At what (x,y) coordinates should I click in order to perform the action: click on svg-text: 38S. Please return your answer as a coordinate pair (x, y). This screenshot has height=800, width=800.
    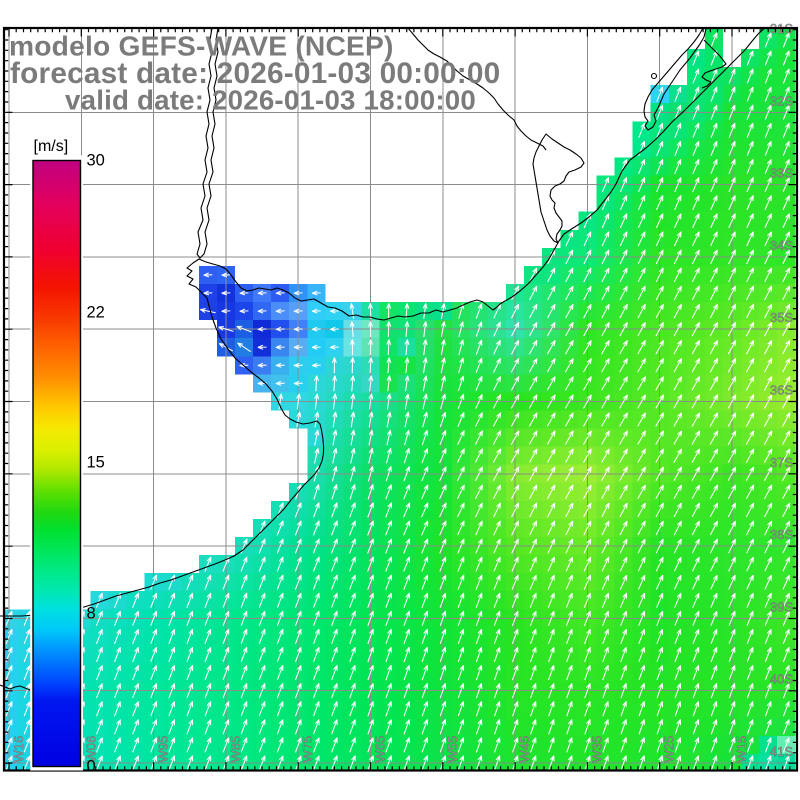
    Looking at the image, I should click on (781, 534).